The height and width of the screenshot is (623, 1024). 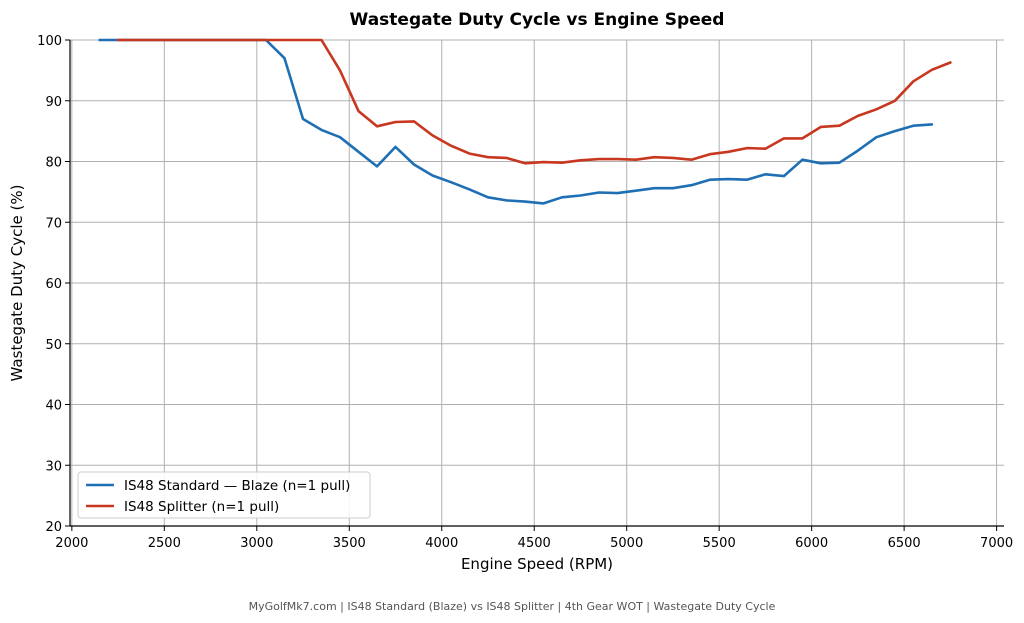 What do you see at coordinates (201, 507) in the screenshot?
I see `legend-label-2: IS48 Splitter (n=1 pull)` at bounding box center [201, 507].